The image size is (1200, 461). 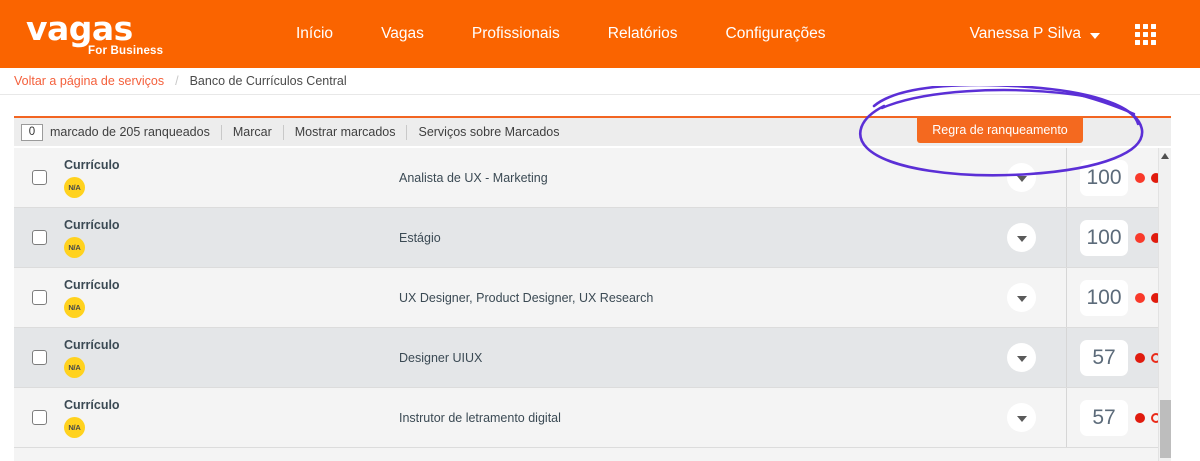 I want to click on apps-grid-icon, so click(x=1145, y=34).